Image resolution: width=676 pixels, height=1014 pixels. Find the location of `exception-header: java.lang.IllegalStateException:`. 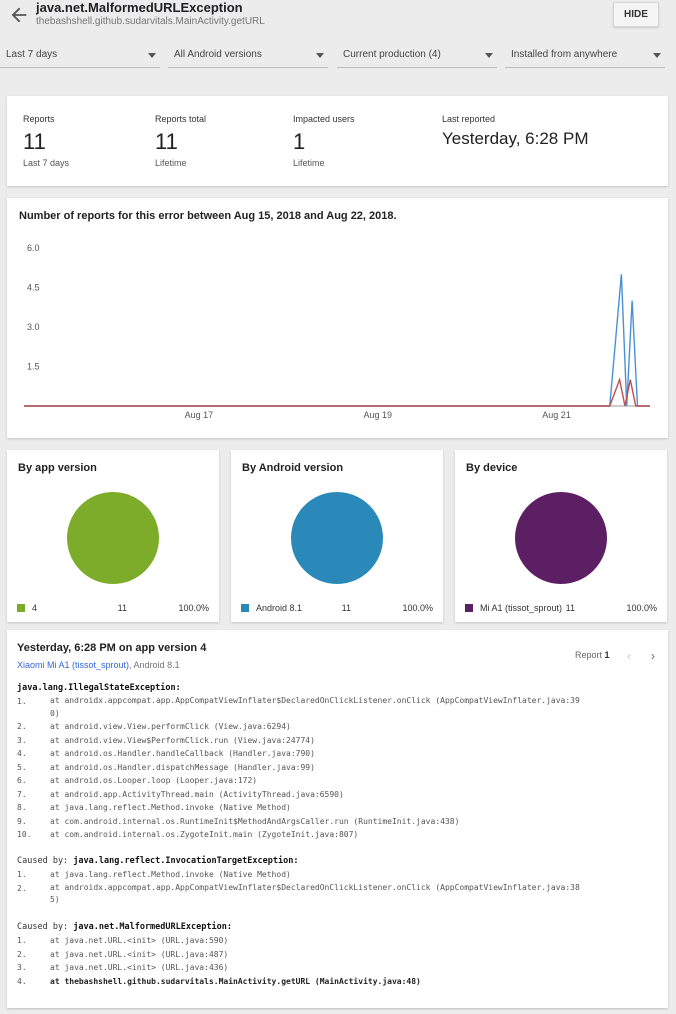

exception-header: java.lang.IllegalStateException: is located at coordinates (339, 688).